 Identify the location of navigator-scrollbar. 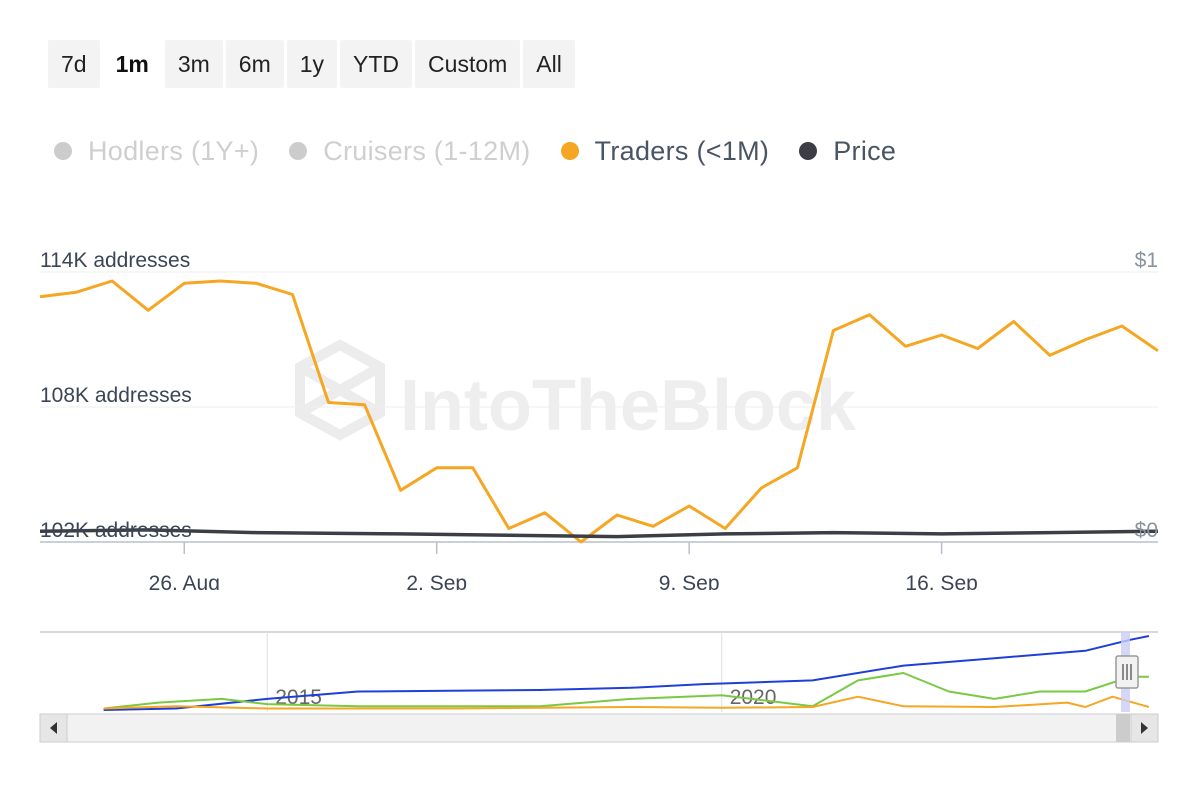
(599, 728).